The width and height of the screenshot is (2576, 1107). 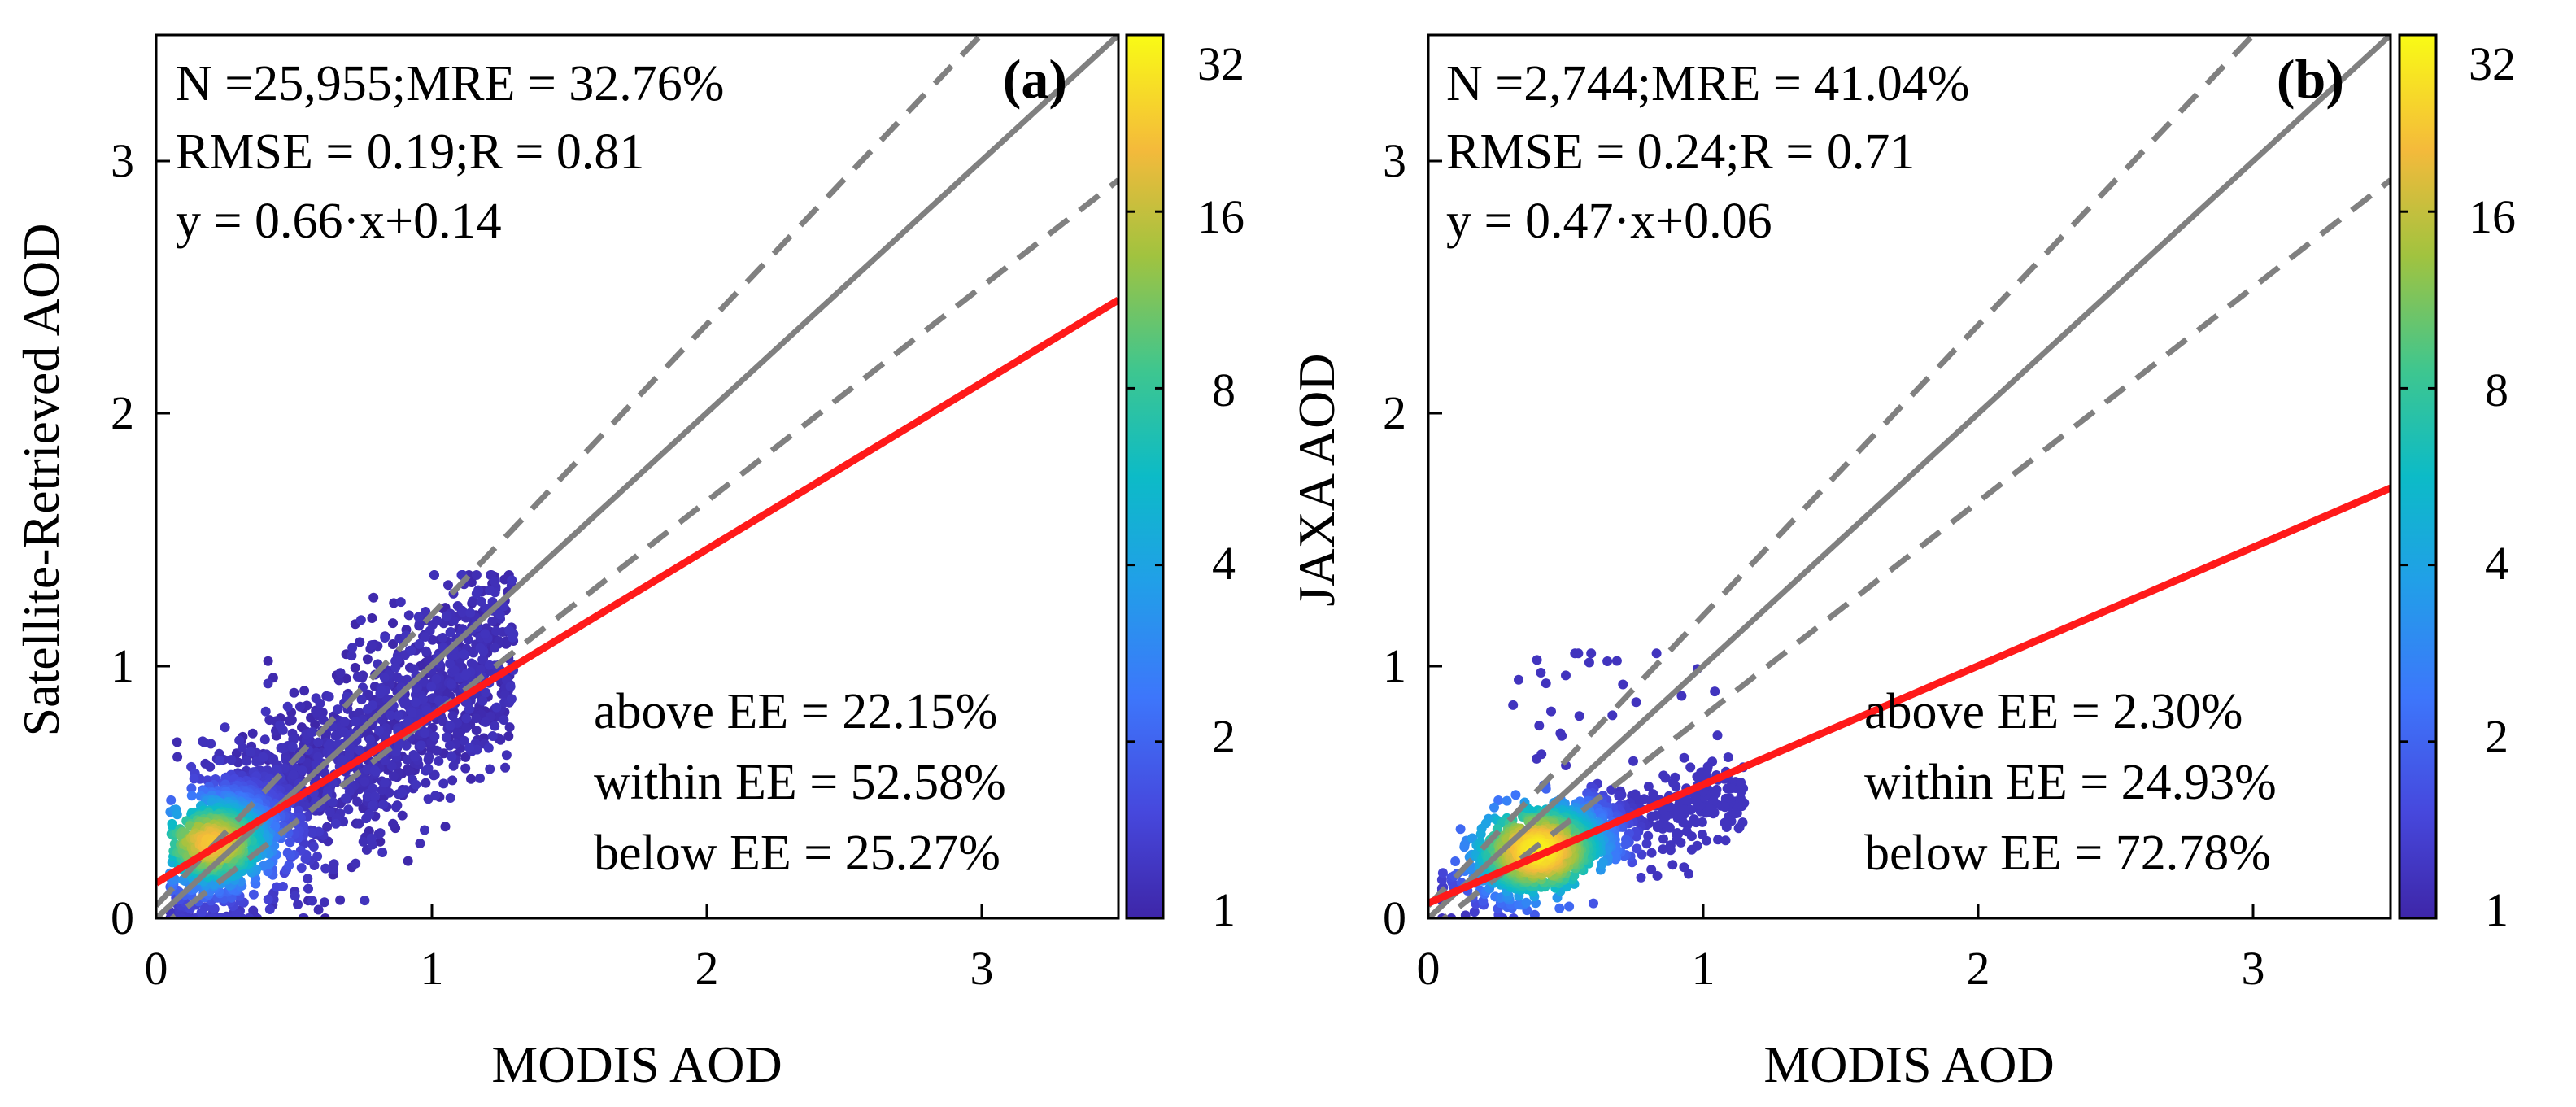 What do you see at coordinates (1394, 665) in the screenshot?
I see `panel-b-y-tick-1: 1` at bounding box center [1394, 665].